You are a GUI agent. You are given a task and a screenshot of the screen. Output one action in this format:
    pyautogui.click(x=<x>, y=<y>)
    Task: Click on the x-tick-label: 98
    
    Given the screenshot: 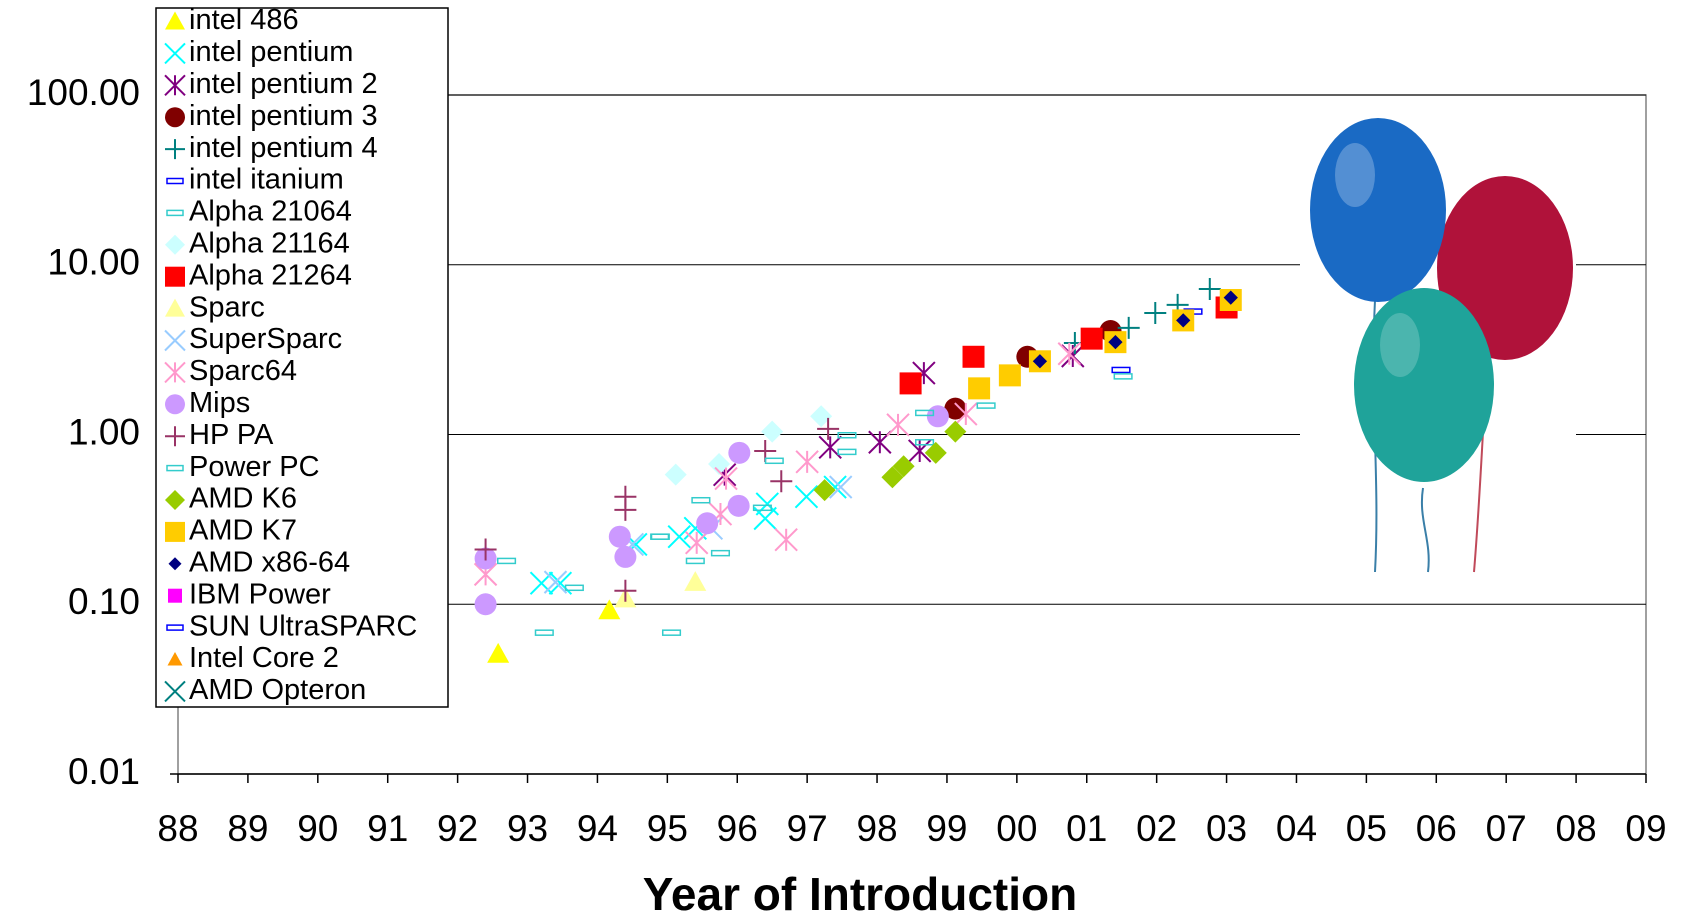 What is the action you would take?
    pyautogui.click(x=876, y=828)
    